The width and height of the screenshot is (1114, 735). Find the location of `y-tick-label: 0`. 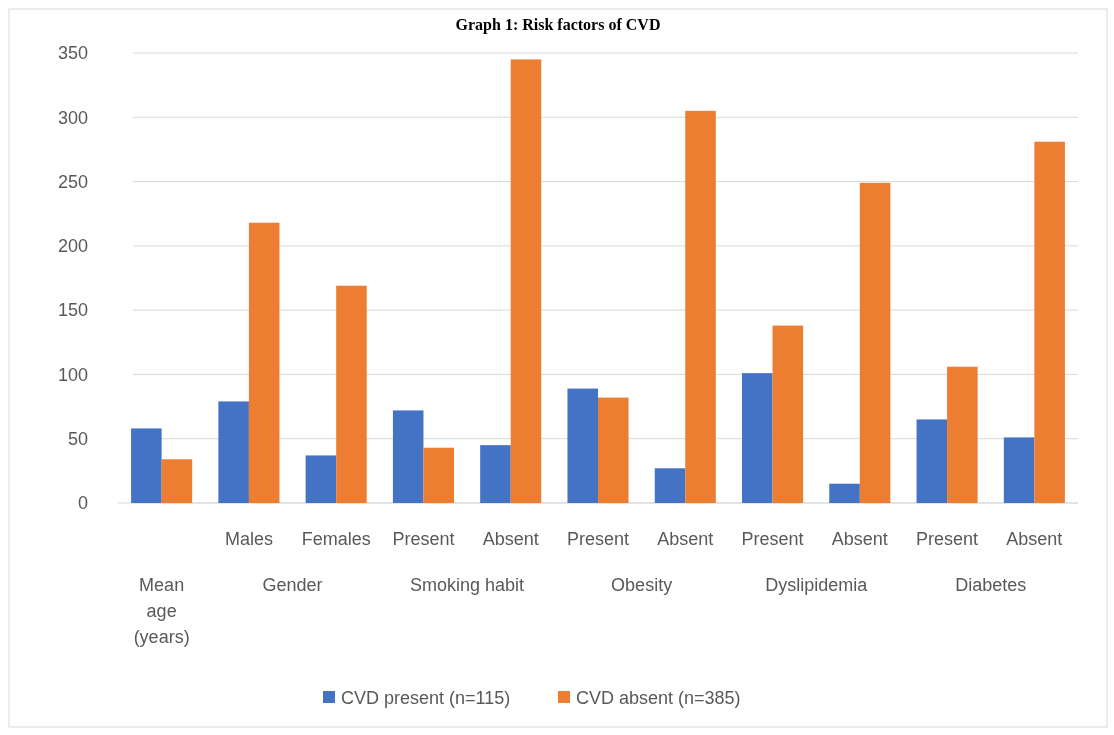

y-tick-label: 0 is located at coordinates (82, 503).